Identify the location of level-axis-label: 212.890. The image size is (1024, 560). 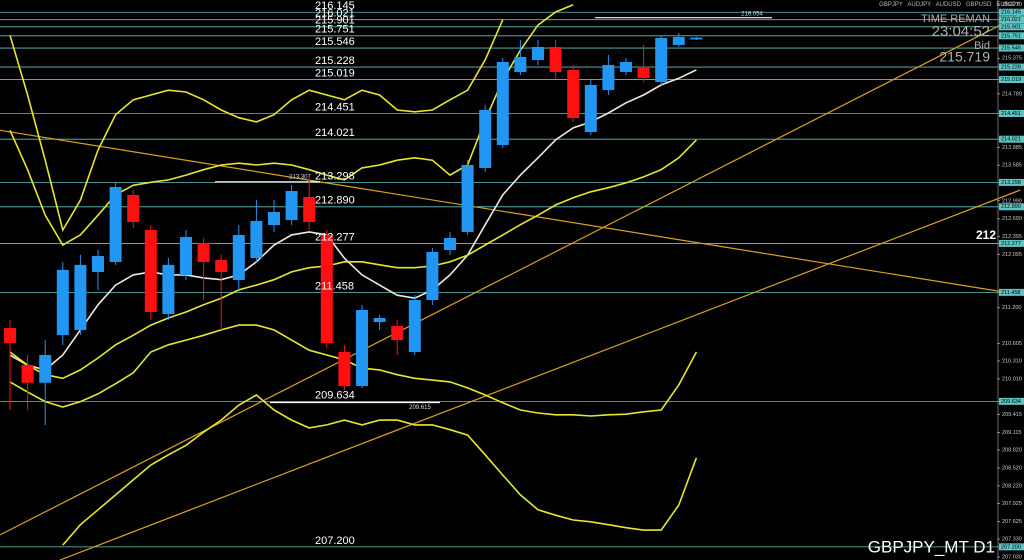
(1011, 207).